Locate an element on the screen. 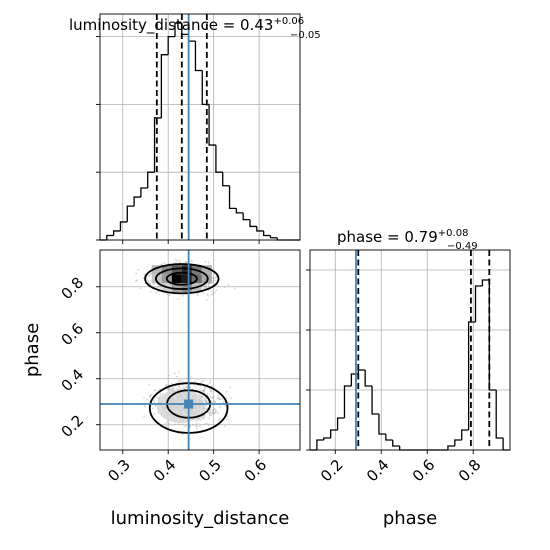  phase-histogram-steps is located at coordinates (410, 365).